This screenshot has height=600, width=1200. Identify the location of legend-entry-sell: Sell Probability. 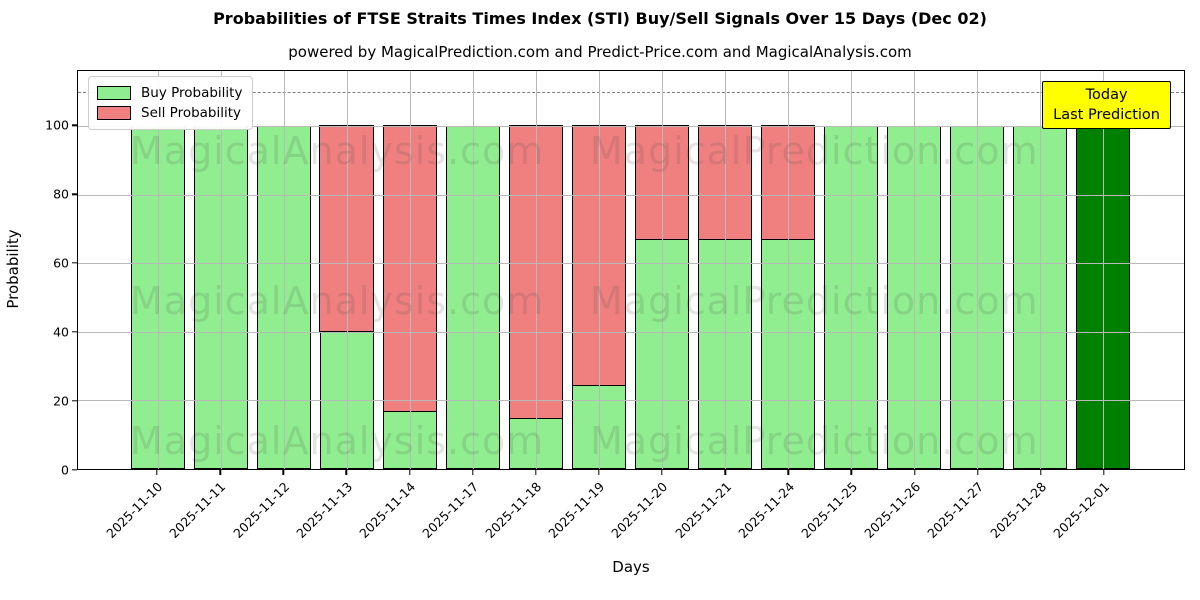
(169, 113).